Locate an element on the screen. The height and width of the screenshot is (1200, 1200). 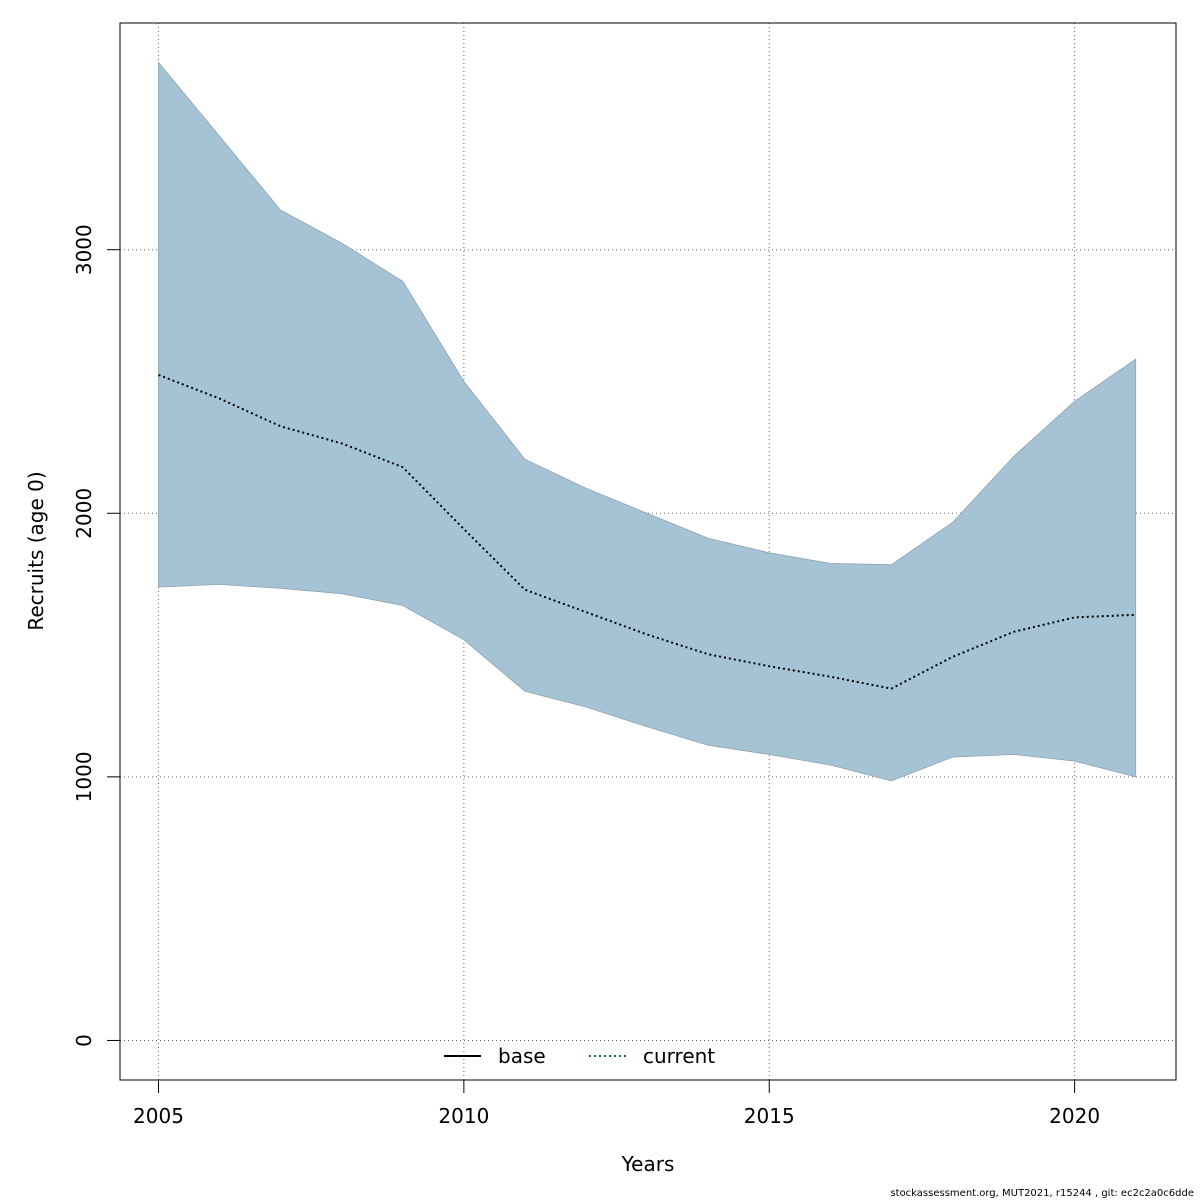
x-tick-label: 2005 is located at coordinates (158, 1116).